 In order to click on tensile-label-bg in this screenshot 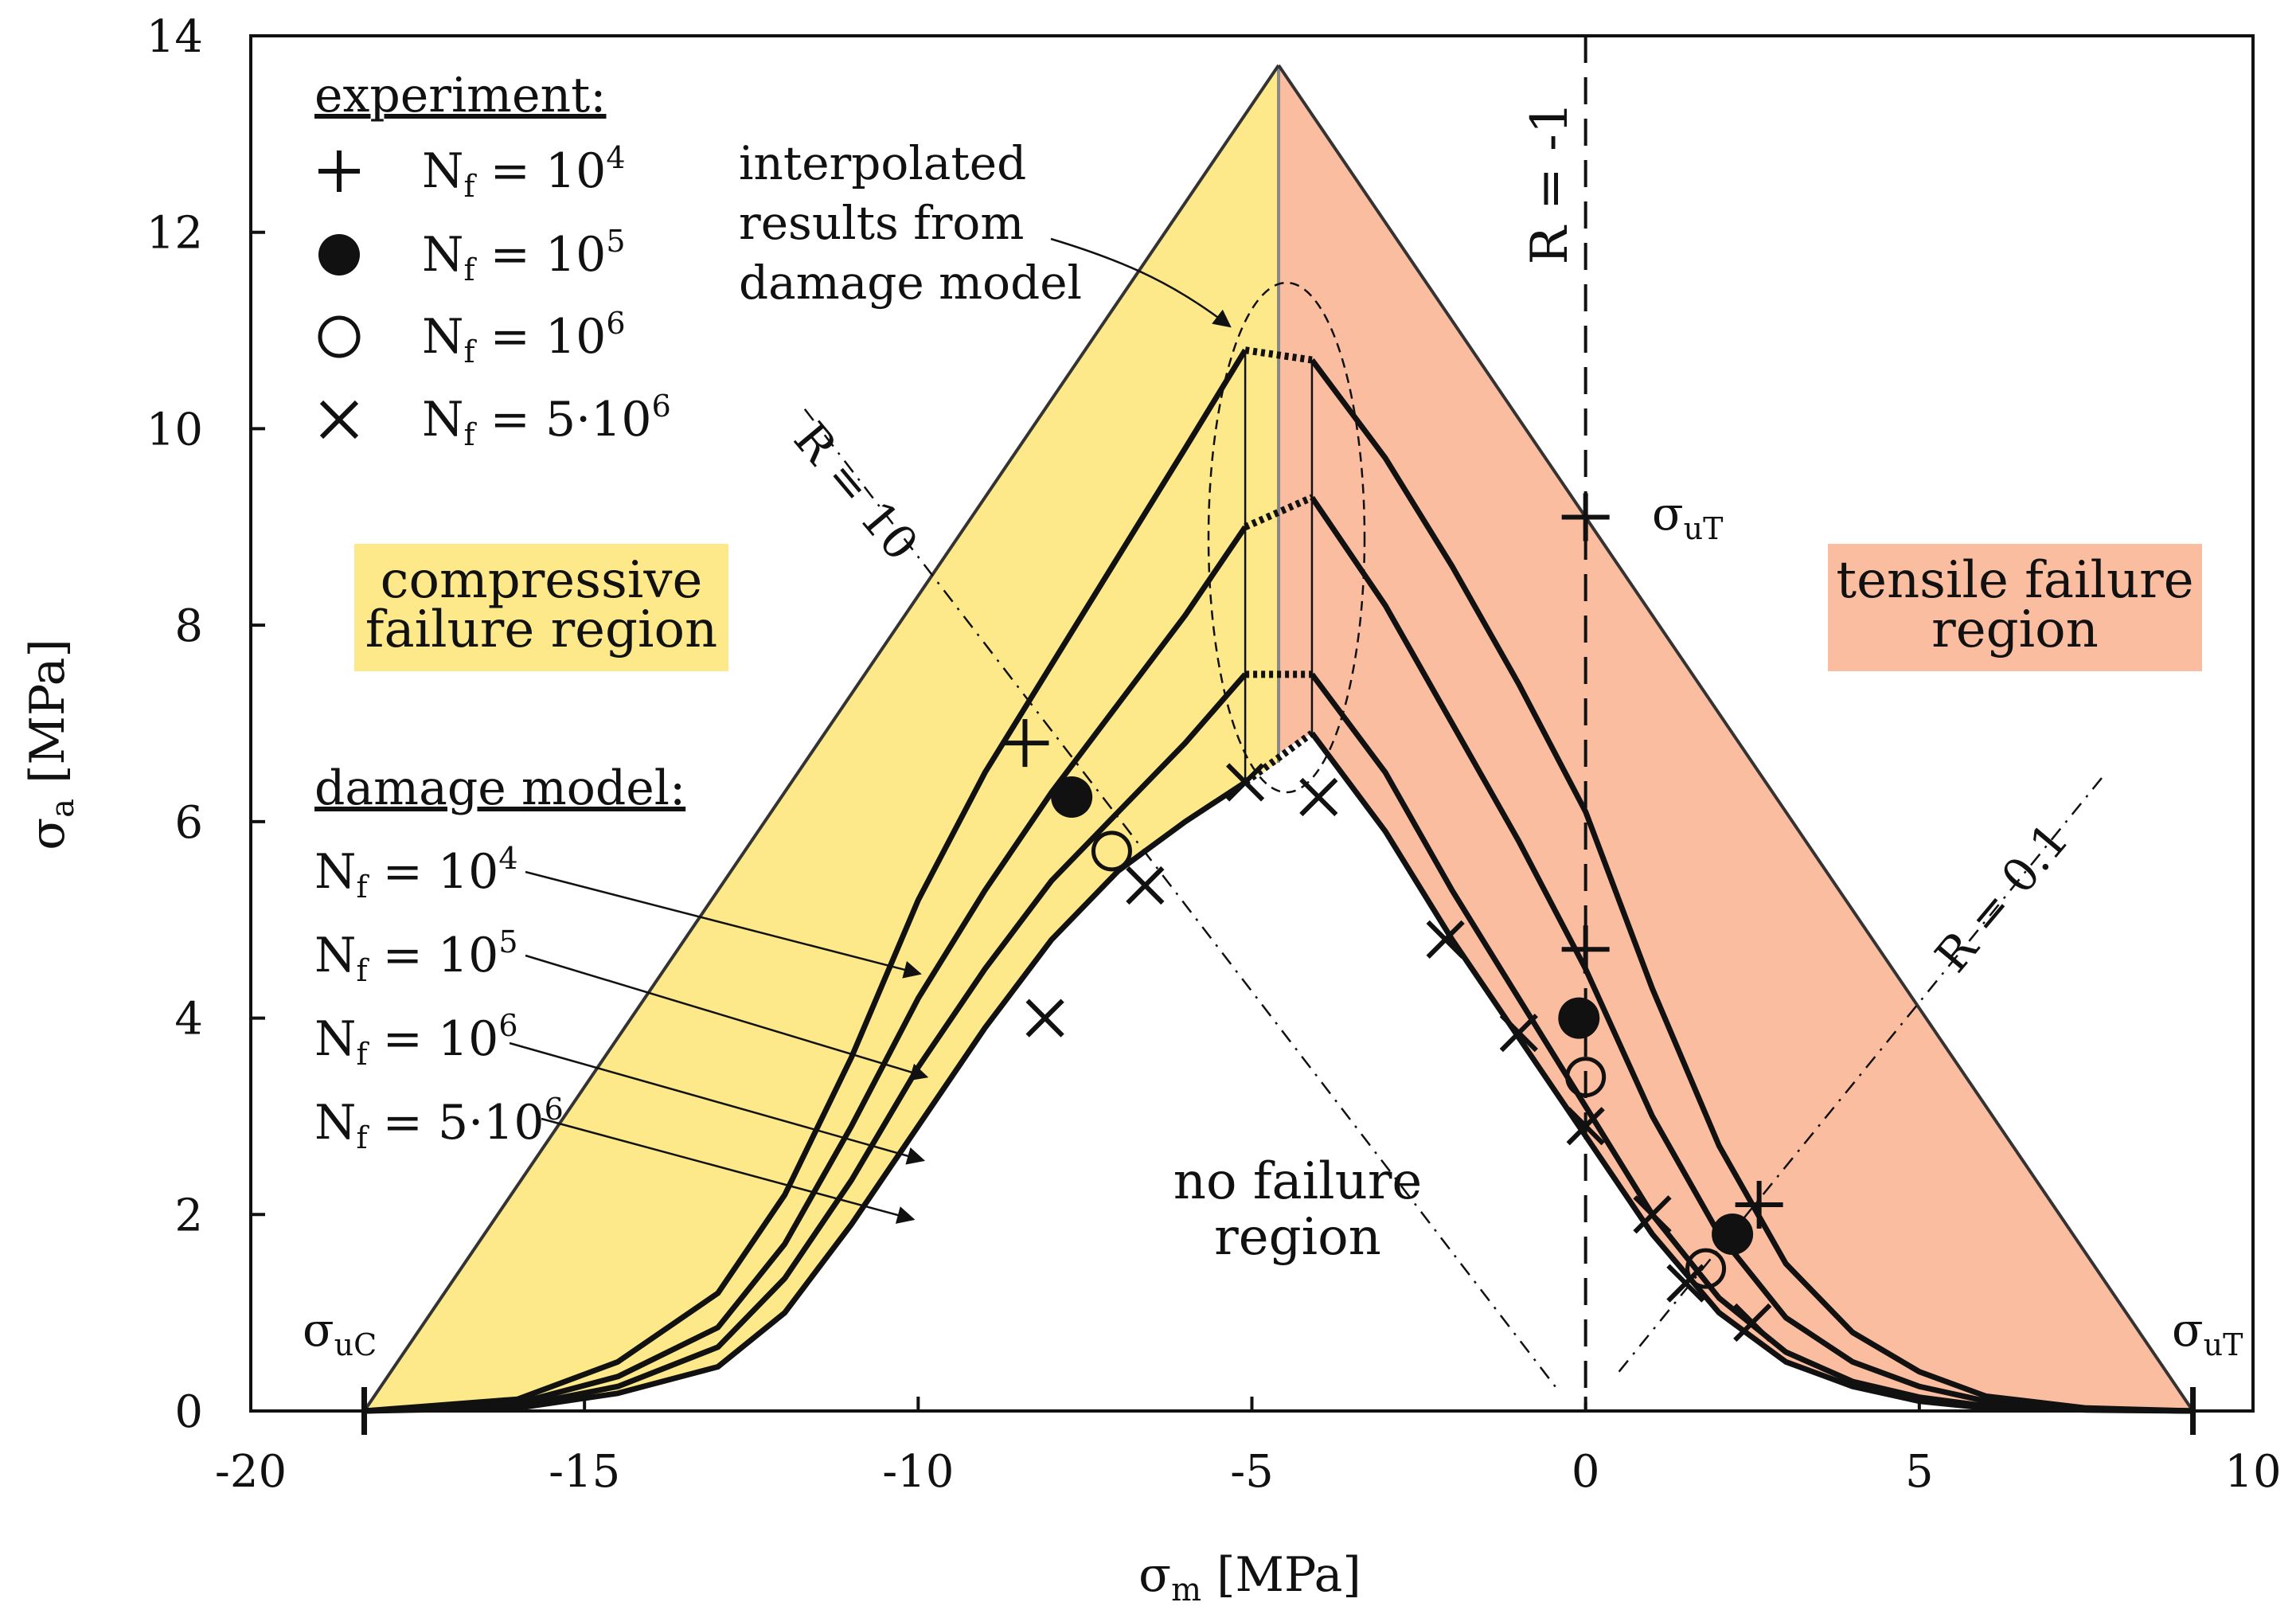, I will do `click(2015, 607)`.